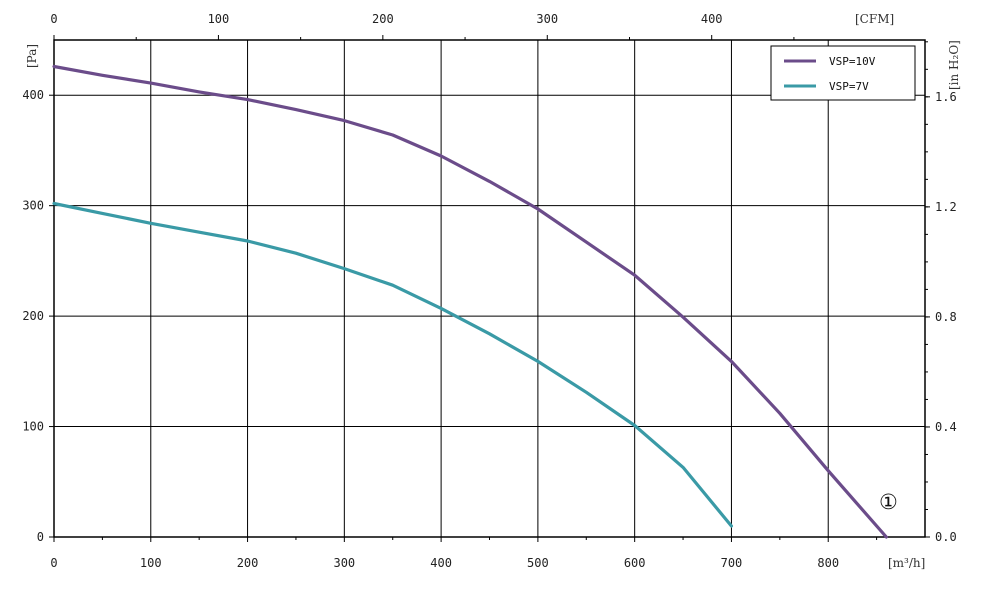  Describe the element at coordinates (40, 537) in the screenshot. I see `y-tick-label: 0` at that location.